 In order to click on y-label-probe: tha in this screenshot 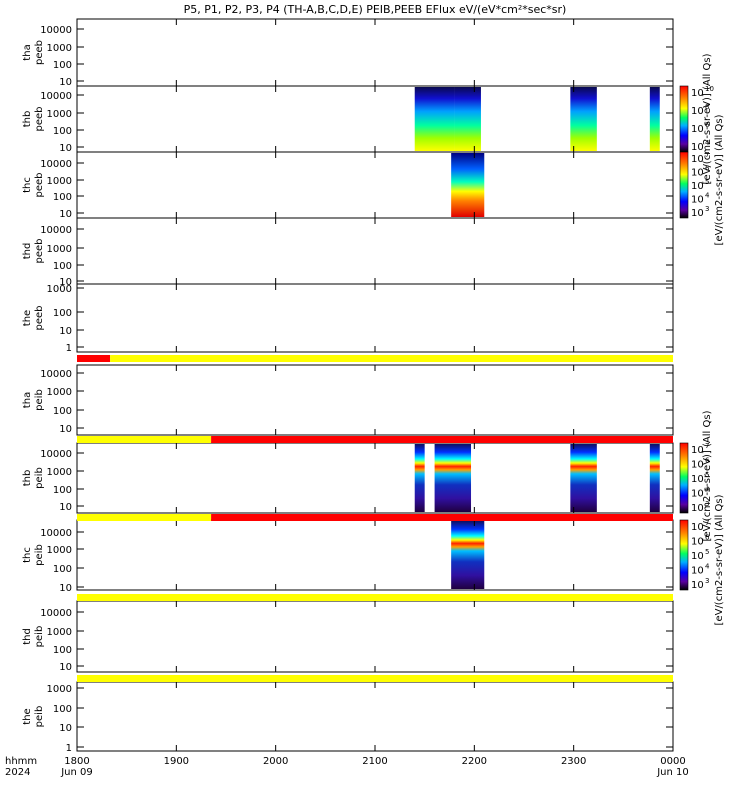, I will do `click(27, 52)`.